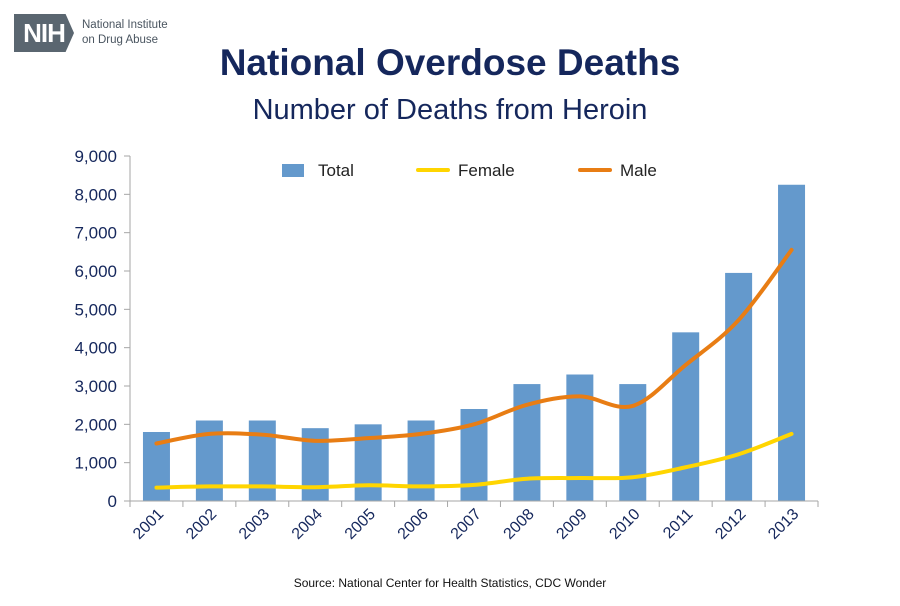 This screenshot has height=606, width=900. Describe the element at coordinates (730, 524) in the screenshot. I see `x-tick-label: 2012` at that location.